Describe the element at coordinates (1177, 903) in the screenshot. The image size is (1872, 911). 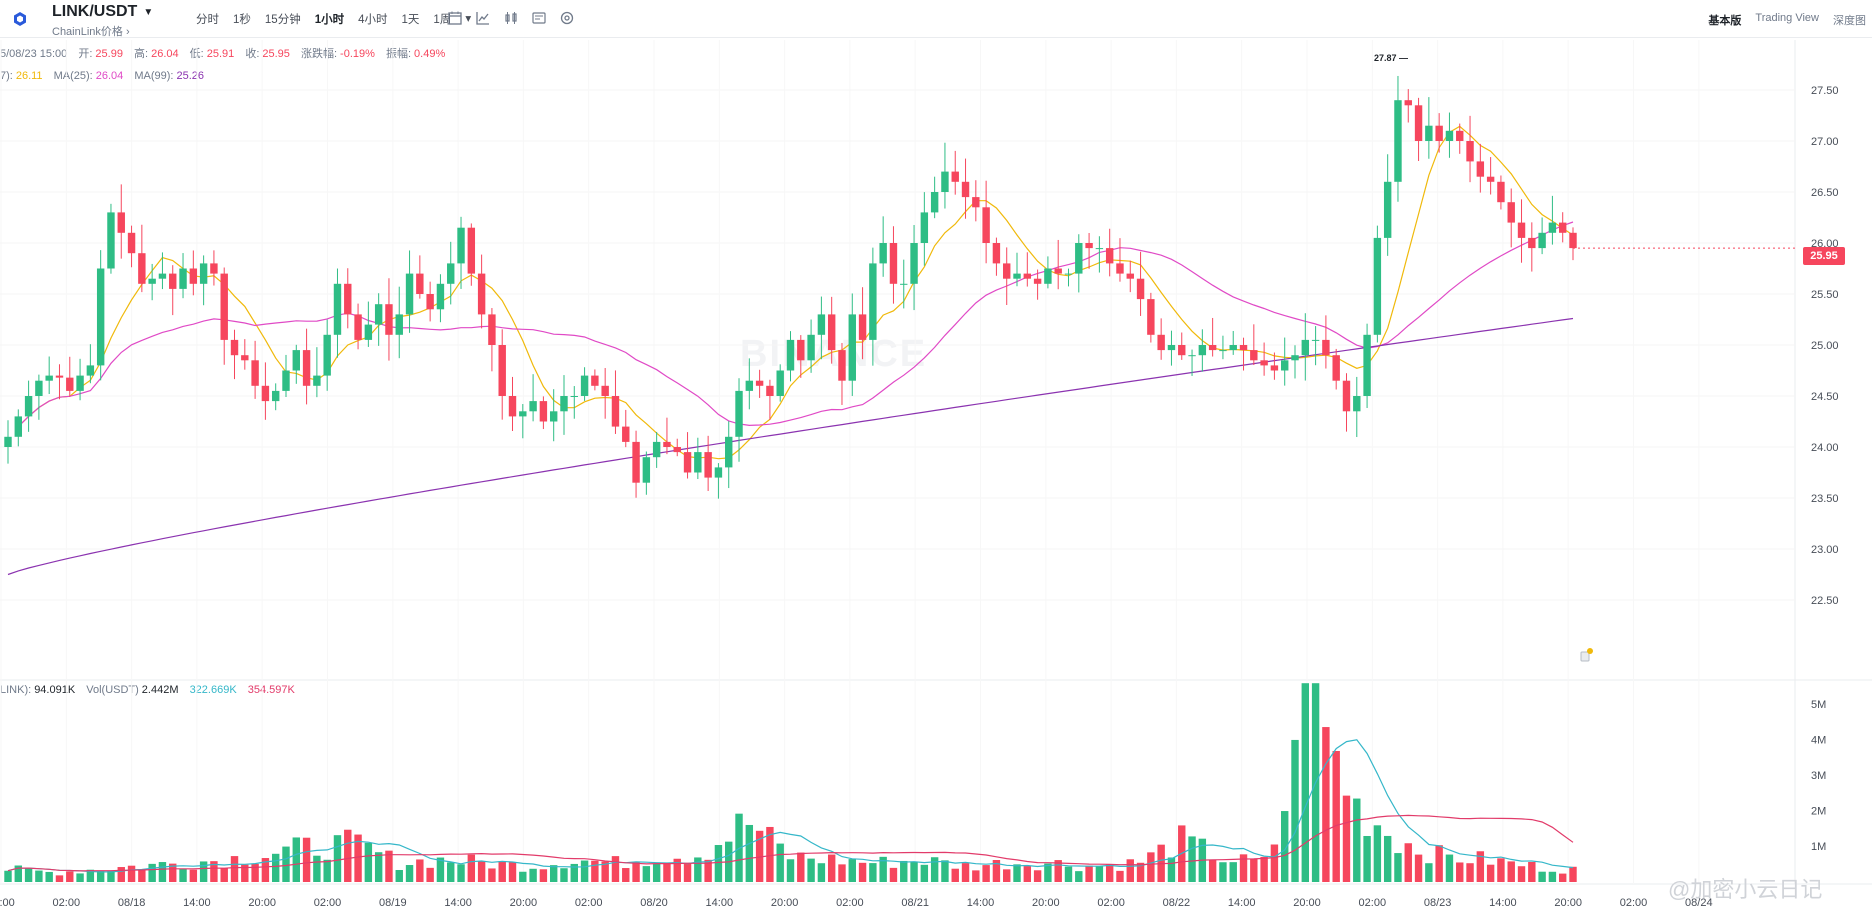
I see `time-tick-label: 08/22` at that location.